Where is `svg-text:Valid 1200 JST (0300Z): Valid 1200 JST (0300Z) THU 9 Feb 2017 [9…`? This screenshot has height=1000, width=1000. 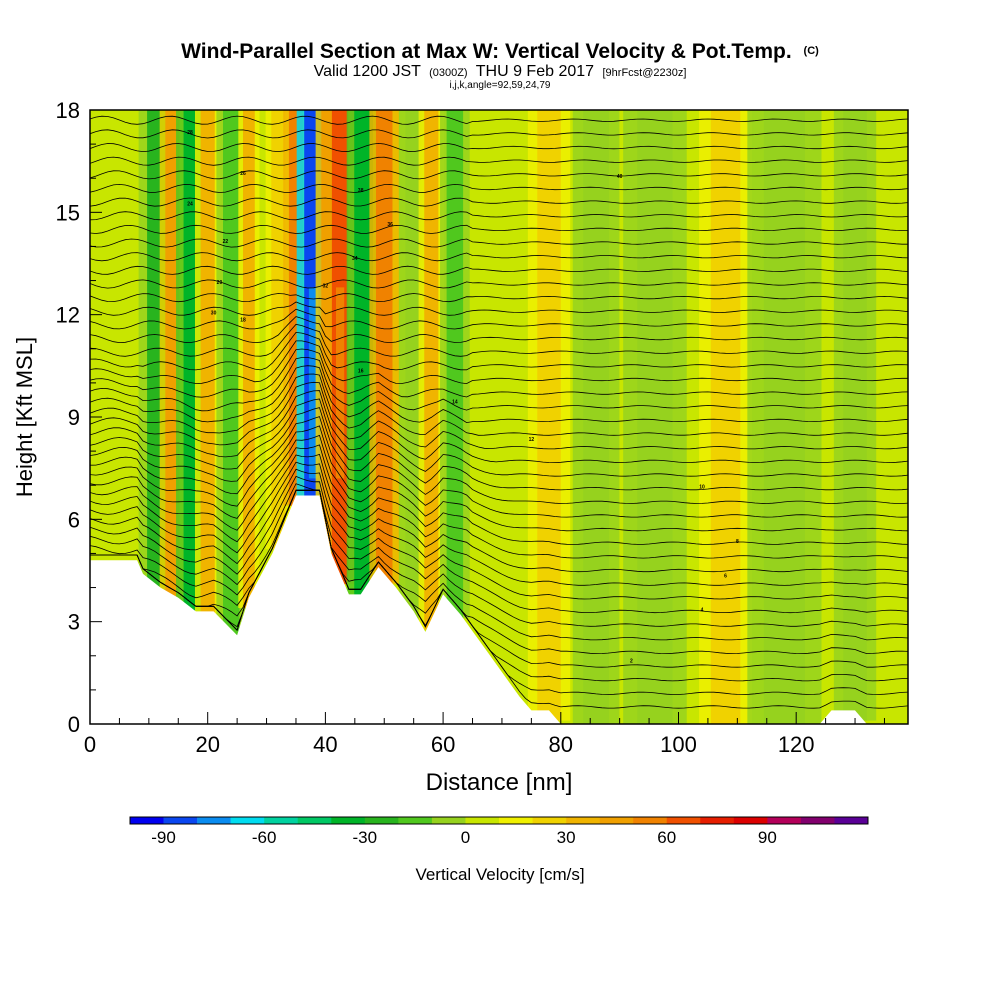 svg-text:Valid 1200 JST (0300Z): Valid 1200 JST (0300Z) THU 9 Feb 2017 [9… is located at coordinates (500, 71).